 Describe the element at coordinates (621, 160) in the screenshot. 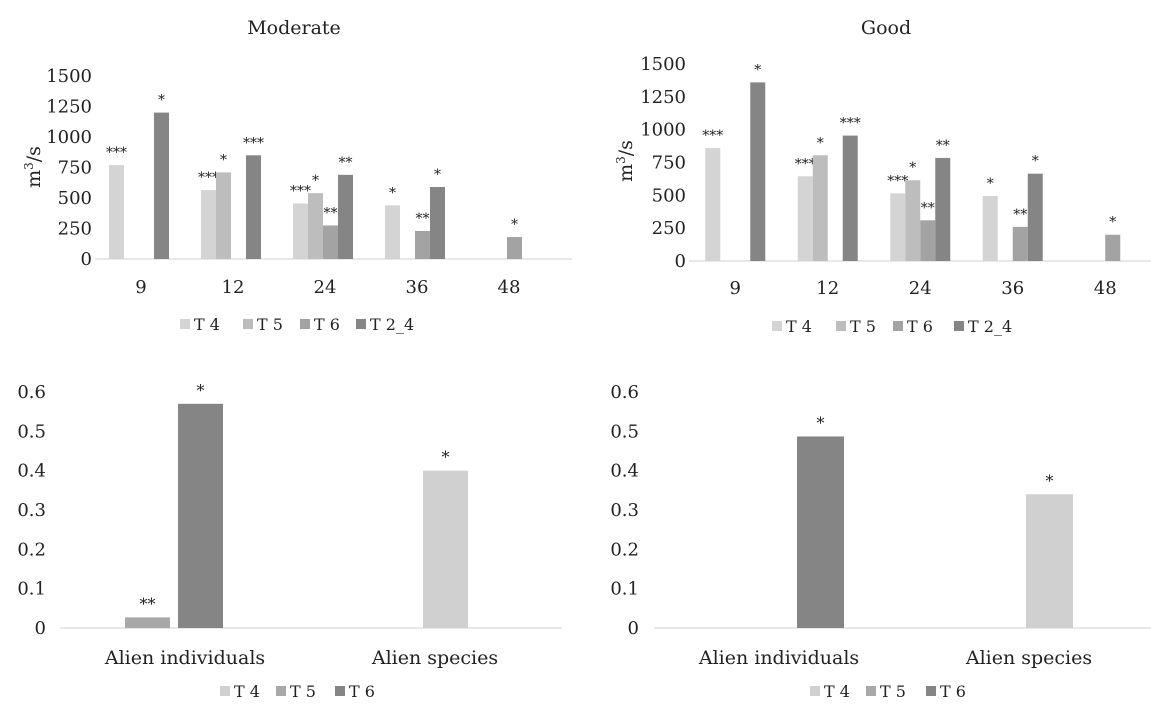

I see `y-axis-label-exponent: 3` at that location.